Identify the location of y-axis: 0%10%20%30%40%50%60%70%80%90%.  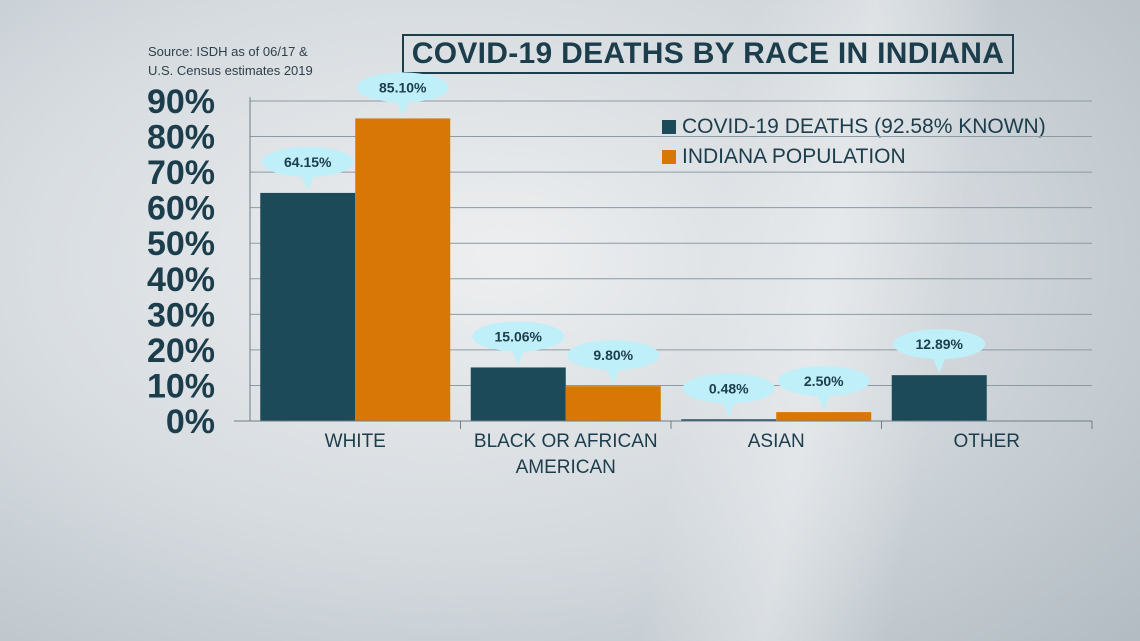
(199, 262).